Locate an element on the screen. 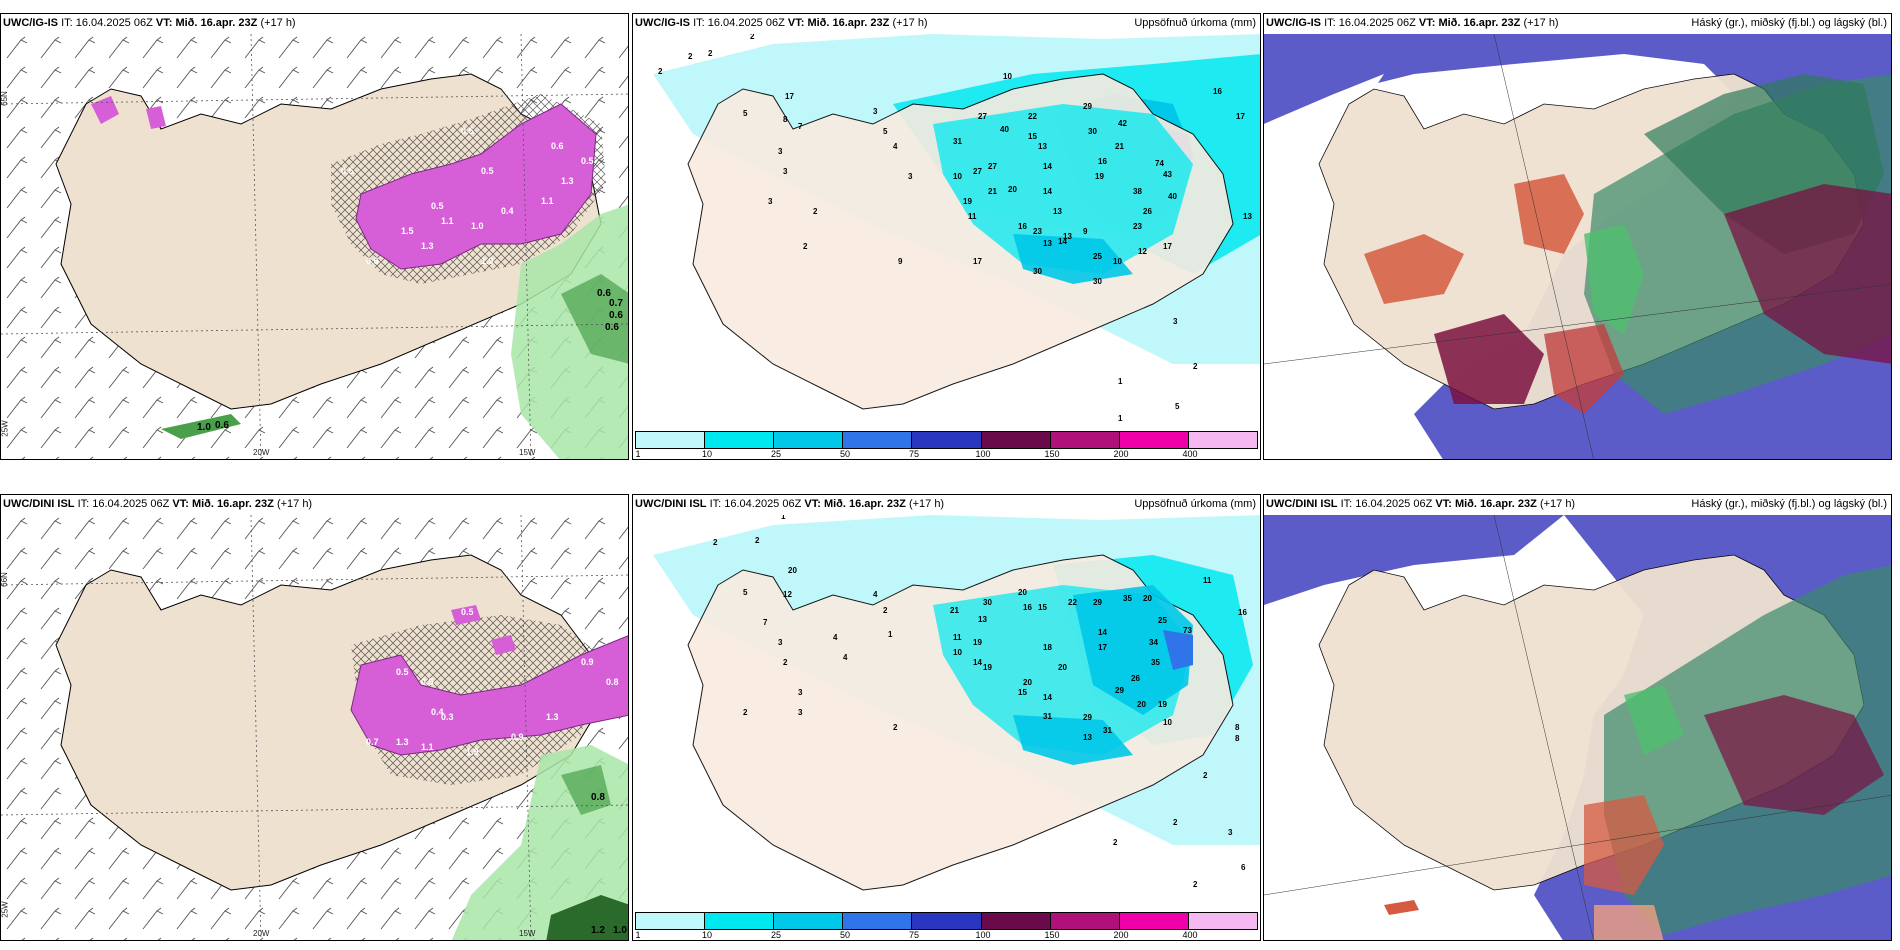 Image resolution: width=1900 pixels, height=950 pixels. svg-text: 18 is located at coordinates (1047, 647).